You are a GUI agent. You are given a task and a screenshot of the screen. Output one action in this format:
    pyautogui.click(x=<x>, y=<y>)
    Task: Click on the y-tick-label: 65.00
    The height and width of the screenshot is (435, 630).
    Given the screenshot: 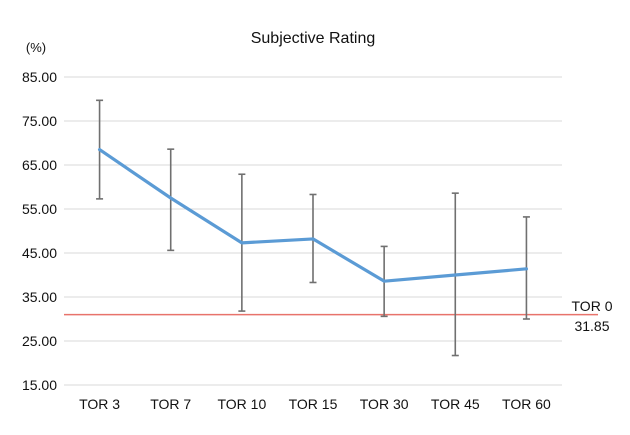 What is the action you would take?
    pyautogui.click(x=39, y=165)
    